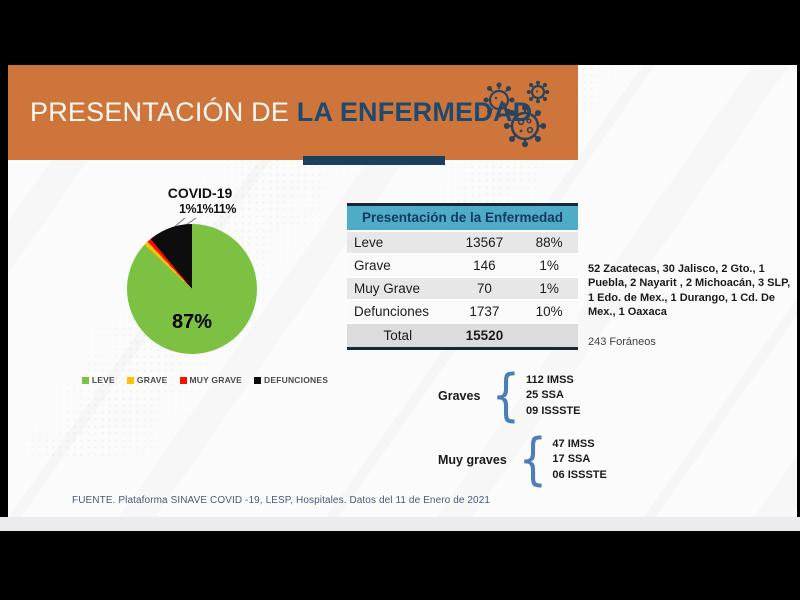 This screenshot has height=600, width=800. I want to click on legend-label-grave: GRAVE, so click(152, 380).